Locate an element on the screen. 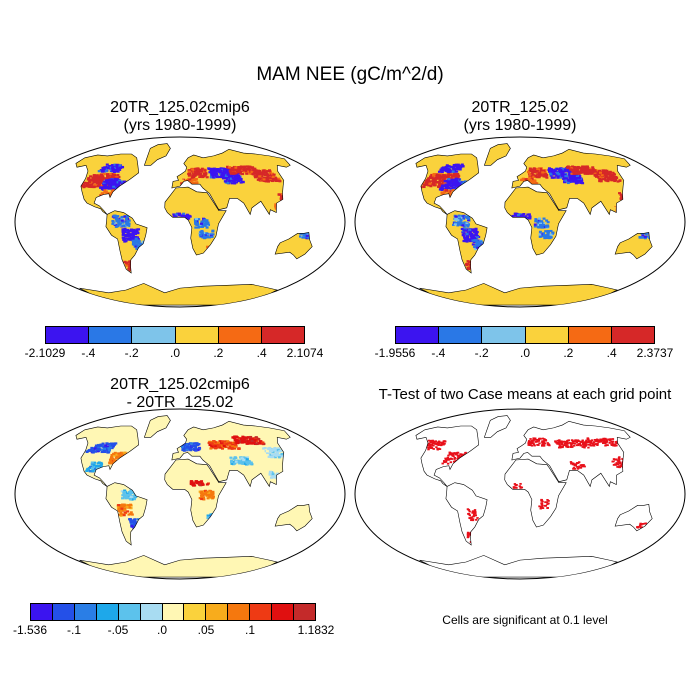 This screenshot has height=700, width=700. panel-1-title: 20TR_125.02cmip6 (yrs 1980-1999) is located at coordinates (180, 117).